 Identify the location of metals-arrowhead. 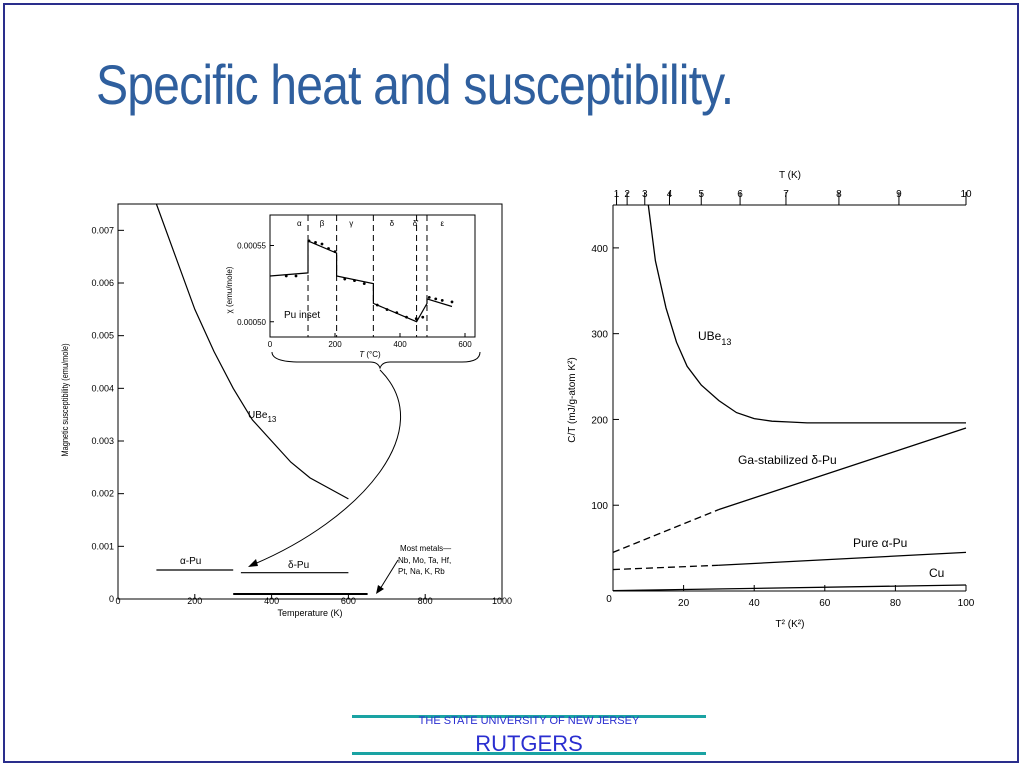
(380, 589).